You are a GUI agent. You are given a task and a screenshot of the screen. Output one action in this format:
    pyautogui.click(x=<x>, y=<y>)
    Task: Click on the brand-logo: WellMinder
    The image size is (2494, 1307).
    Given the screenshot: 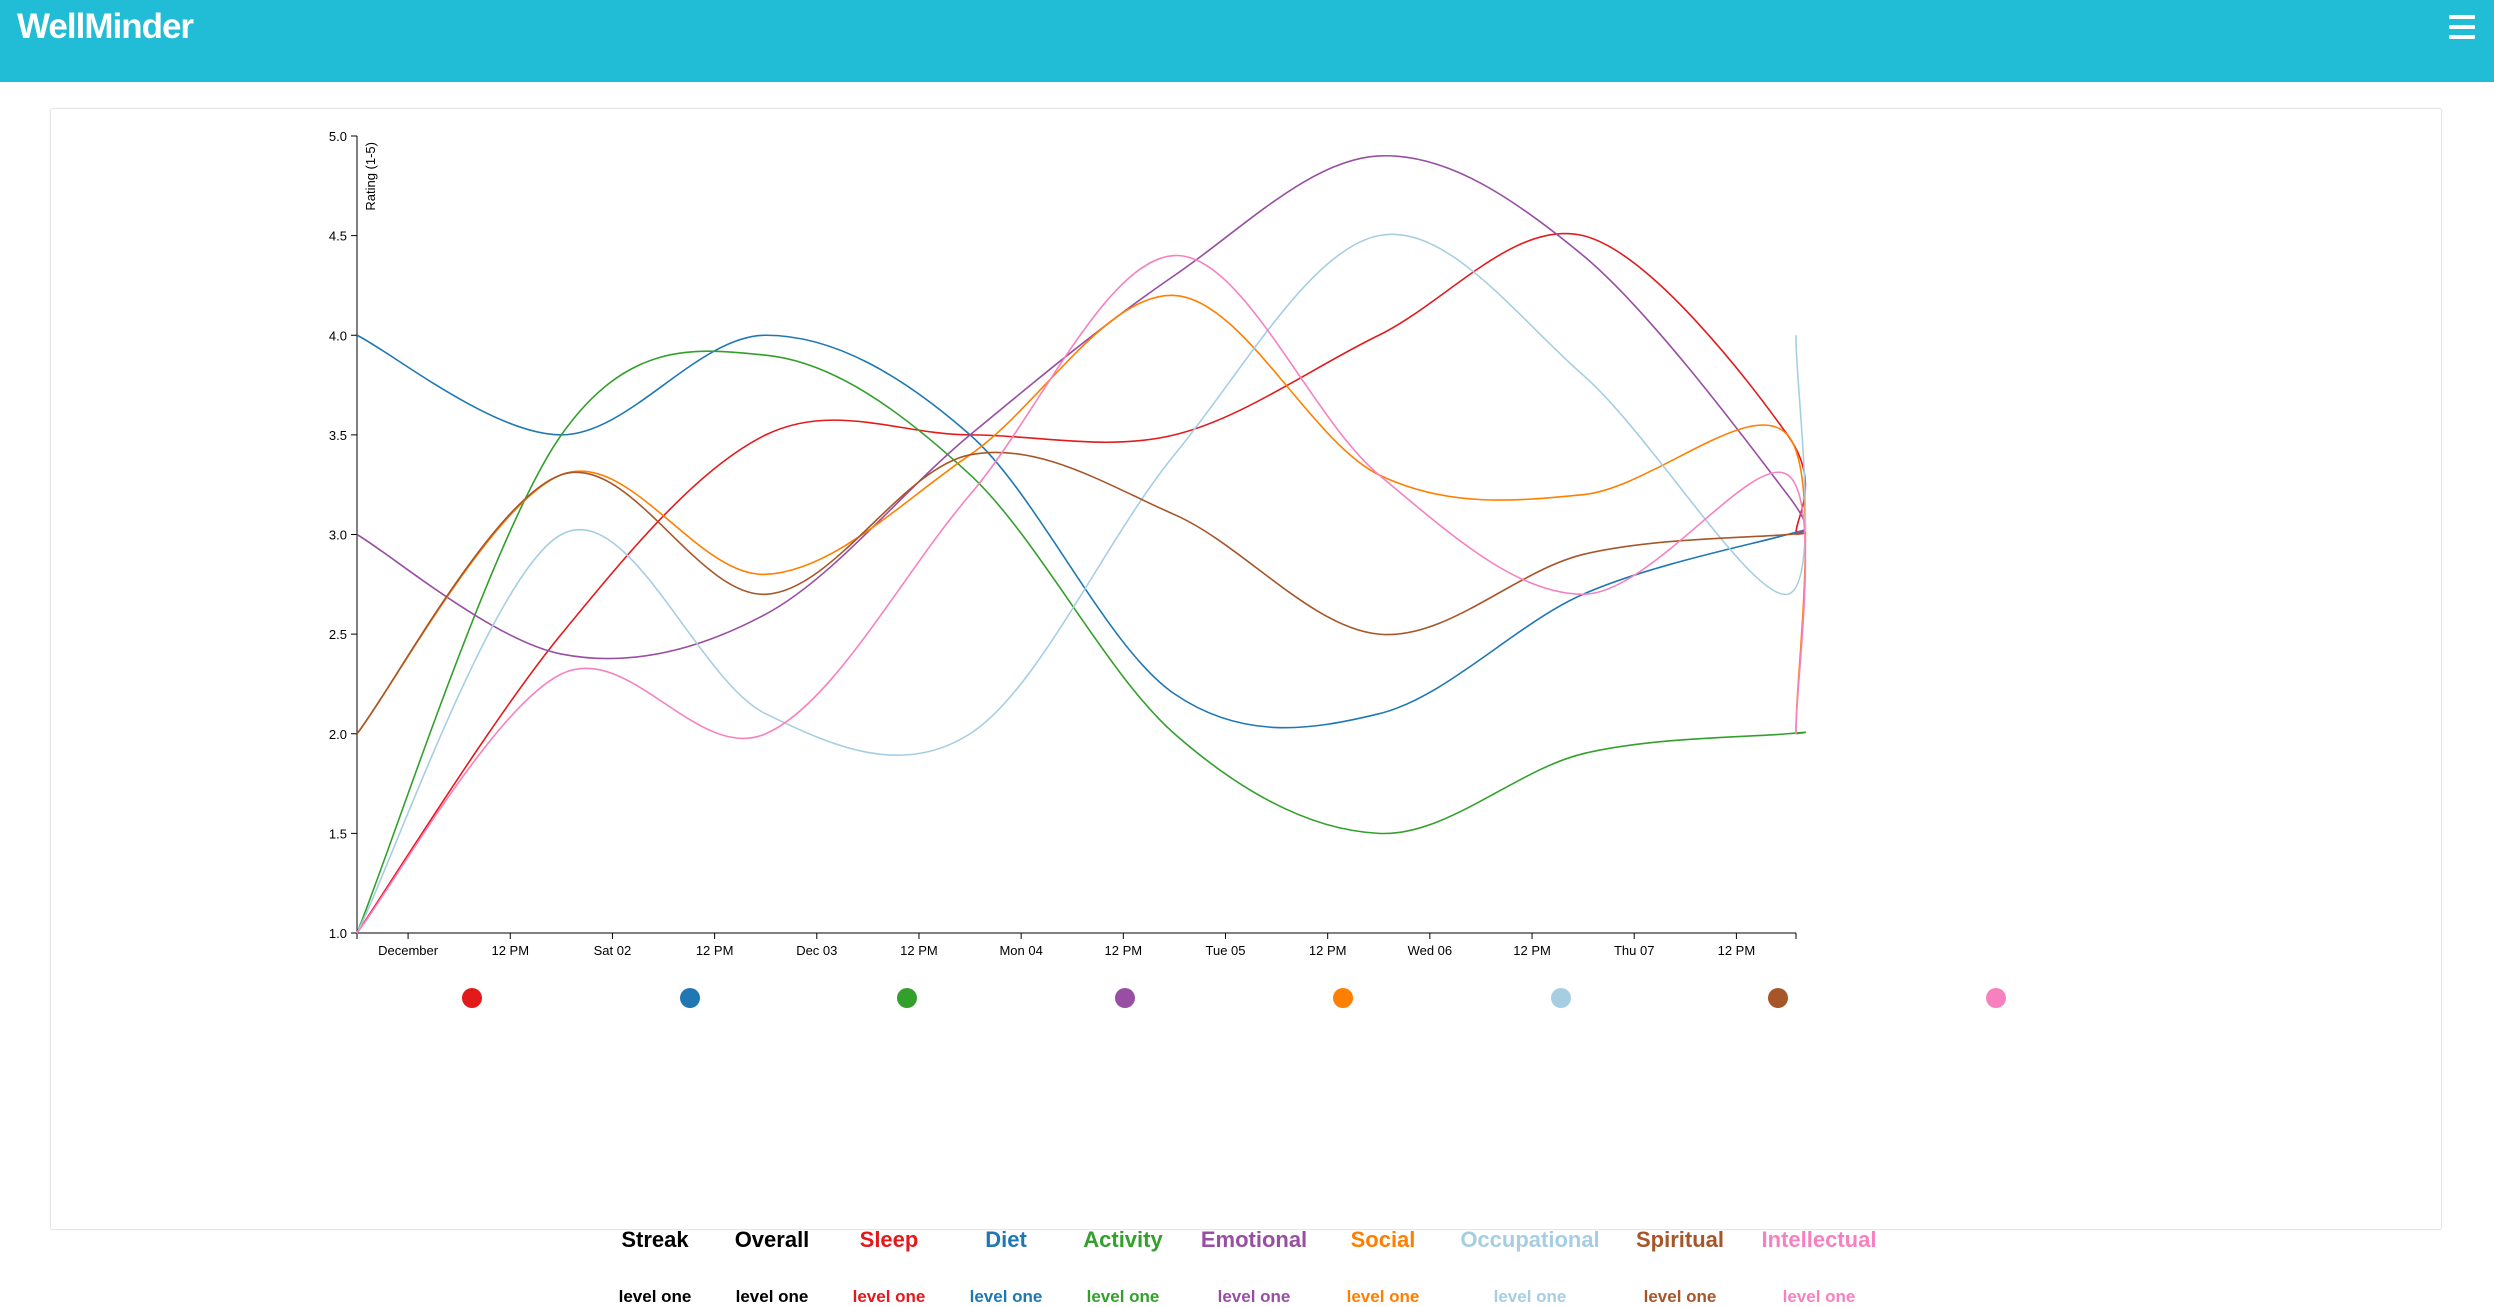 What is the action you would take?
    pyautogui.click(x=105, y=26)
    